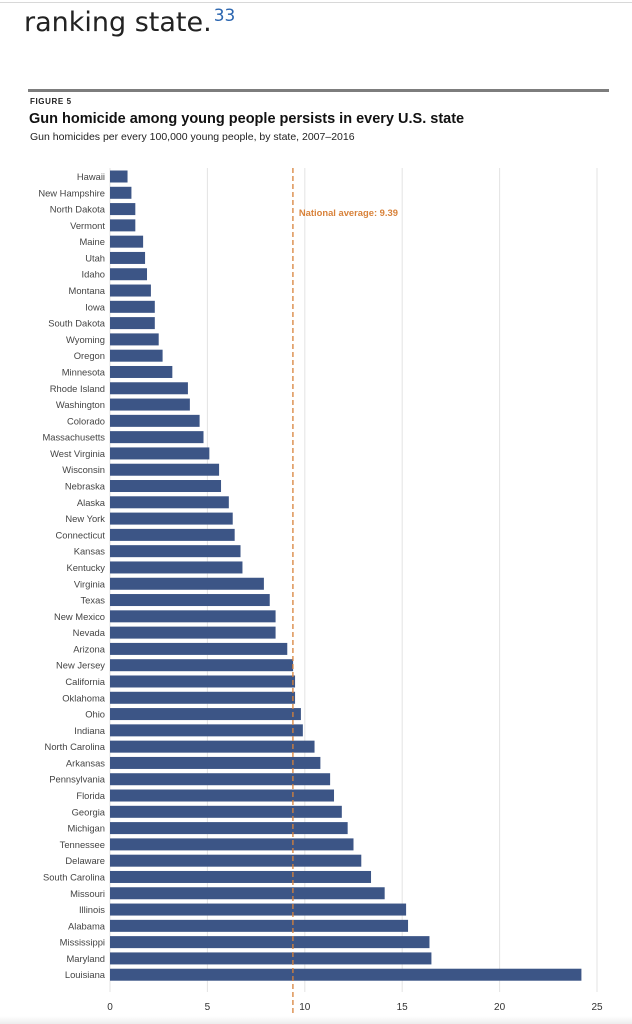 This screenshot has height=1024, width=632. I want to click on category-label: Massachusetts, so click(73, 437).